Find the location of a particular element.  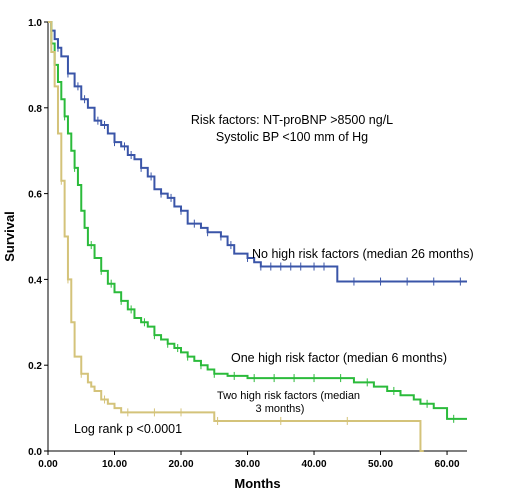

y-tick-label: 0.0 is located at coordinates (35, 452).